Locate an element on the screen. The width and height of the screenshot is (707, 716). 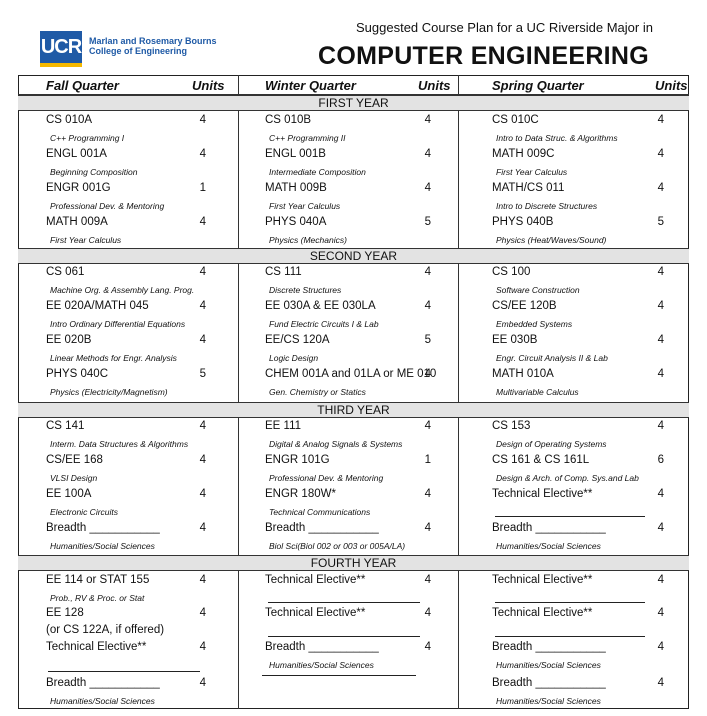
header-divider is located at coordinates (353, 94).